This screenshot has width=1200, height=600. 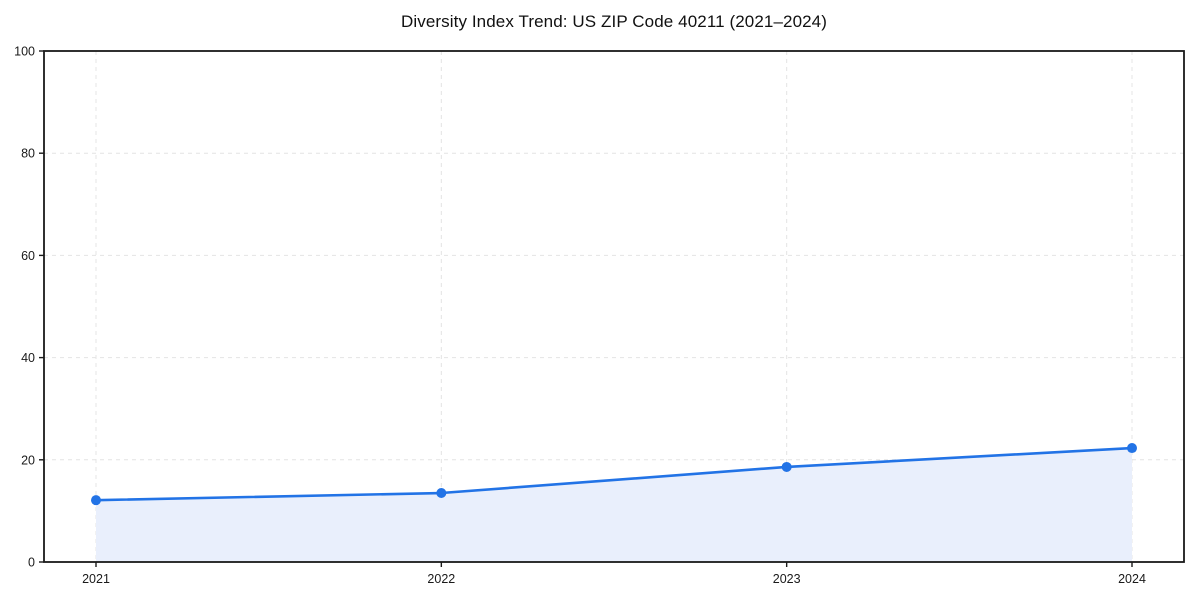 I want to click on y-tick-label: 40, so click(x=28, y=358).